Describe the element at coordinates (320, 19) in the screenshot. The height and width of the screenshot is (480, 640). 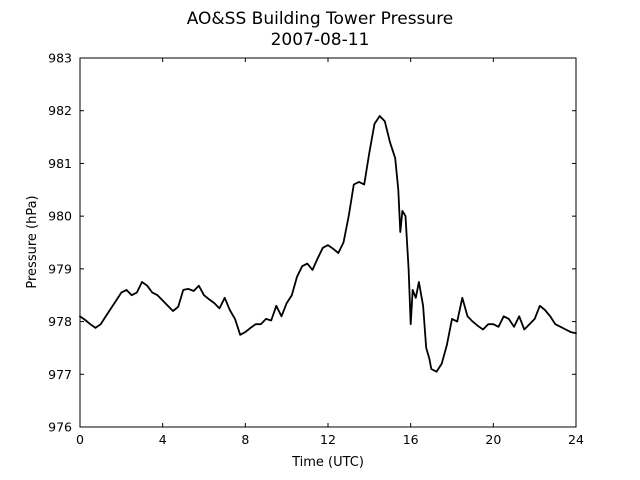
I see `chart-title: AO&SS Building Tower Pressure` at that location.